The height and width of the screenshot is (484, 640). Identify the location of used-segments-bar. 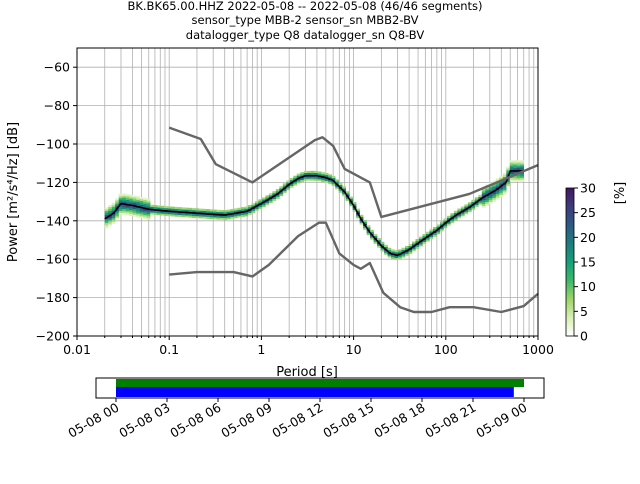
(315, 392).